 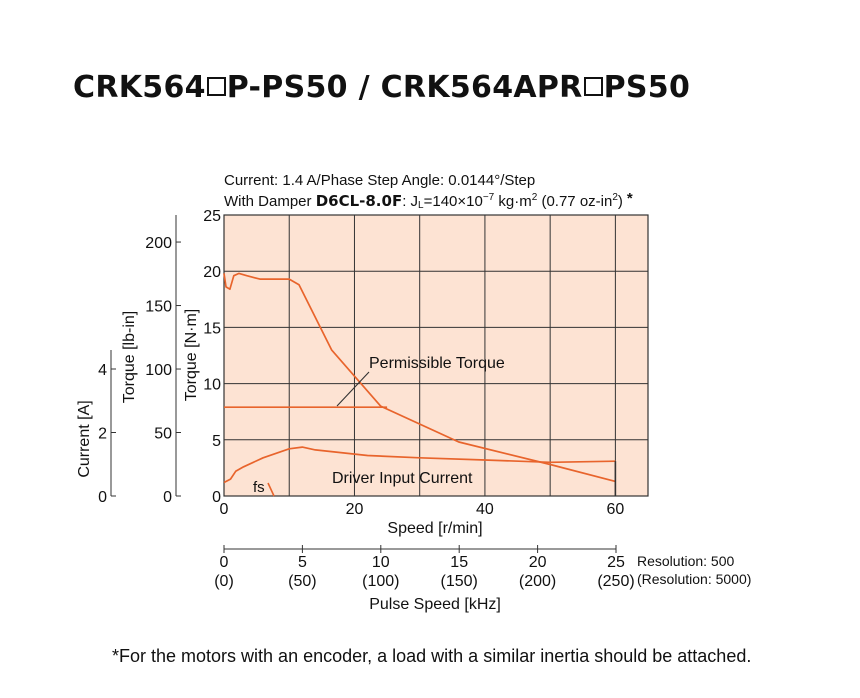 I want to click on pulse-tick-label-alt: (0), so click(x=224, y=581).